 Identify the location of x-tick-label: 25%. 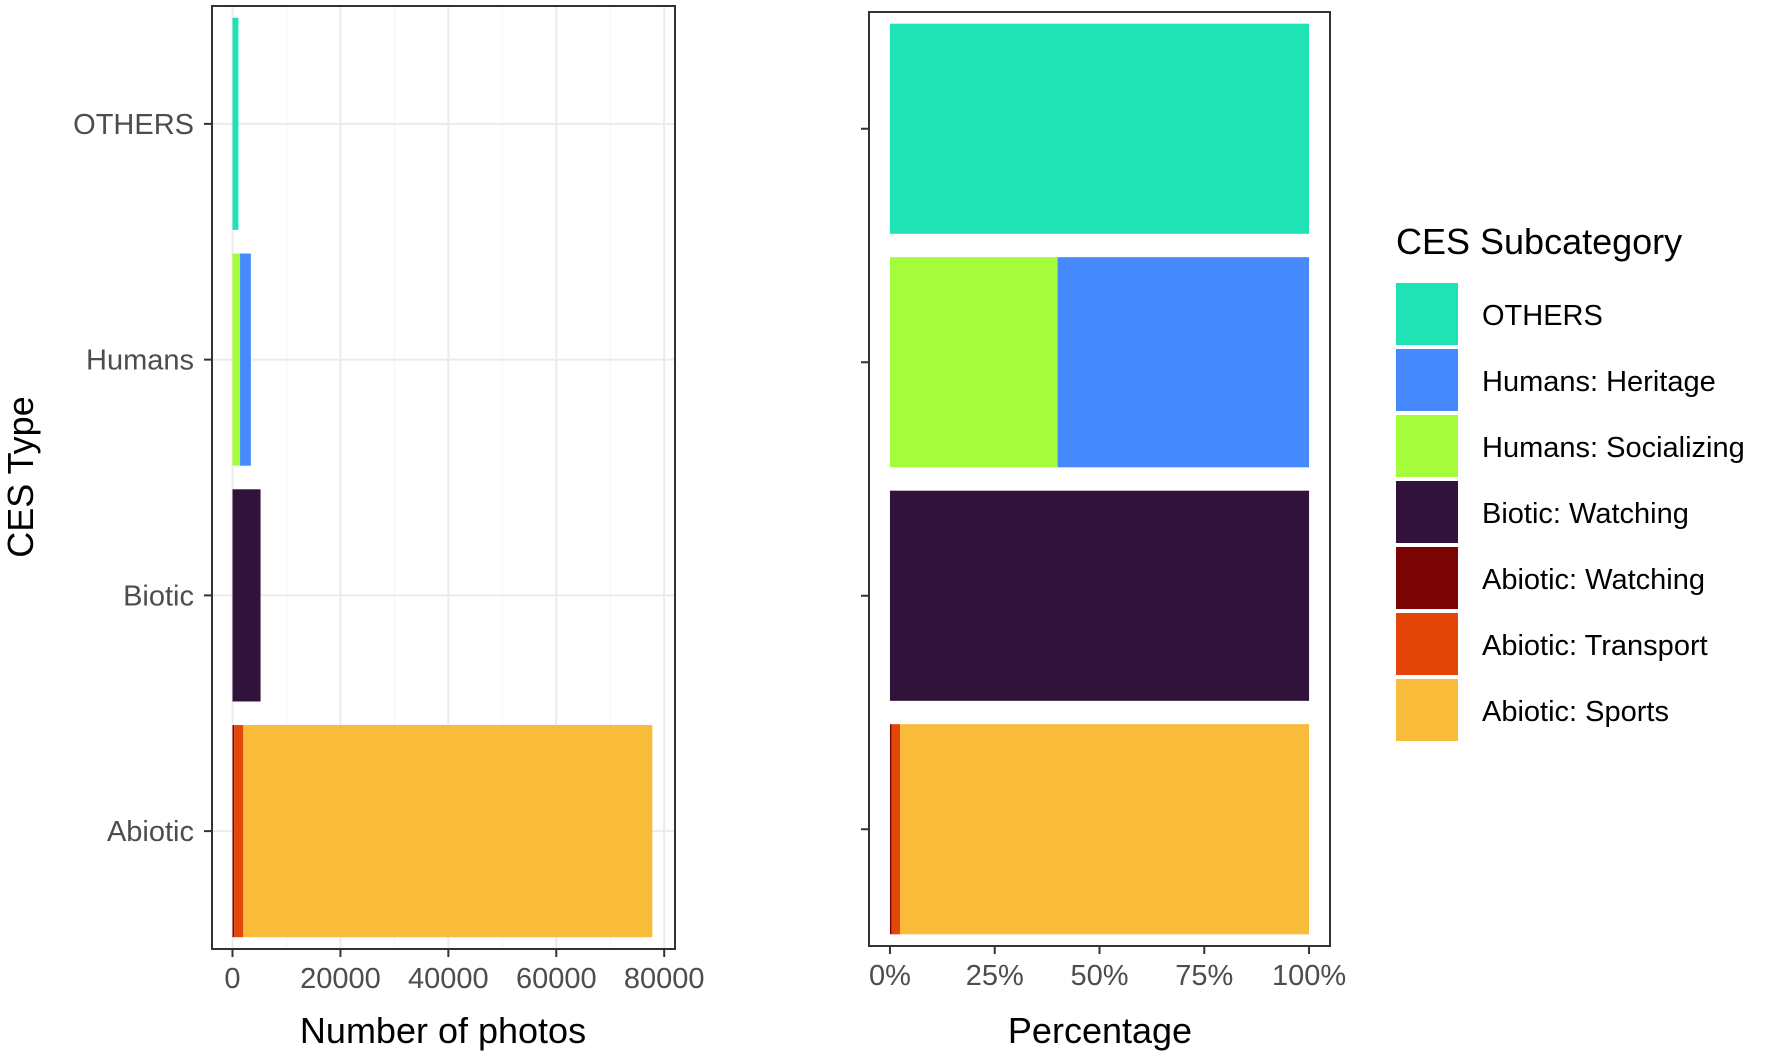
(995, 976).